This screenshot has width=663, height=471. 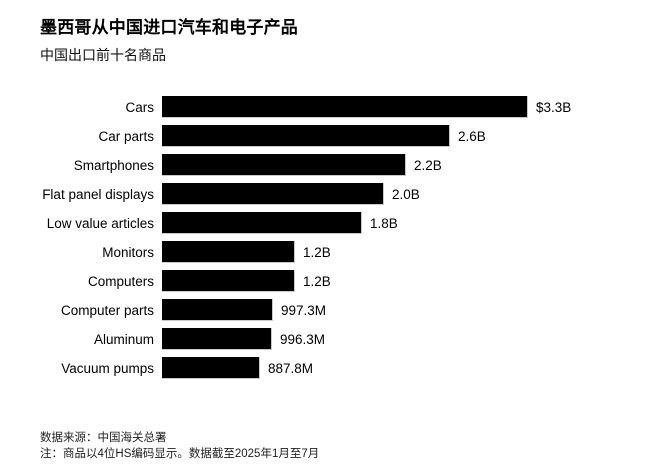 I want to click on bar-row: Computers 1.2B, so click(x=340, y=281).